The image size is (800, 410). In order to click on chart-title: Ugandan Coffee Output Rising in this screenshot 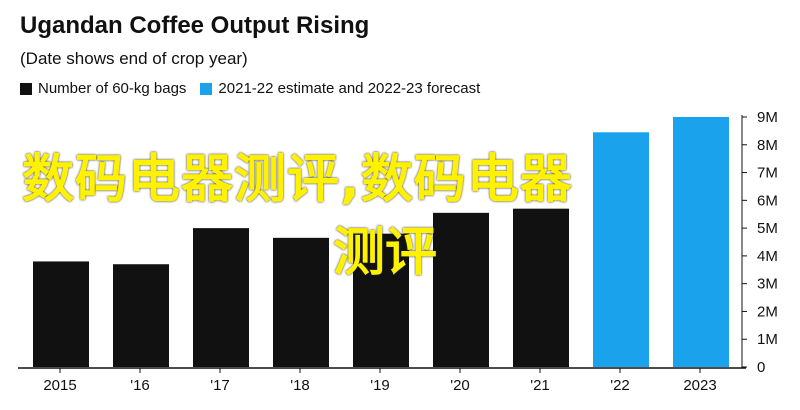, I will do `click(195, 25)`.